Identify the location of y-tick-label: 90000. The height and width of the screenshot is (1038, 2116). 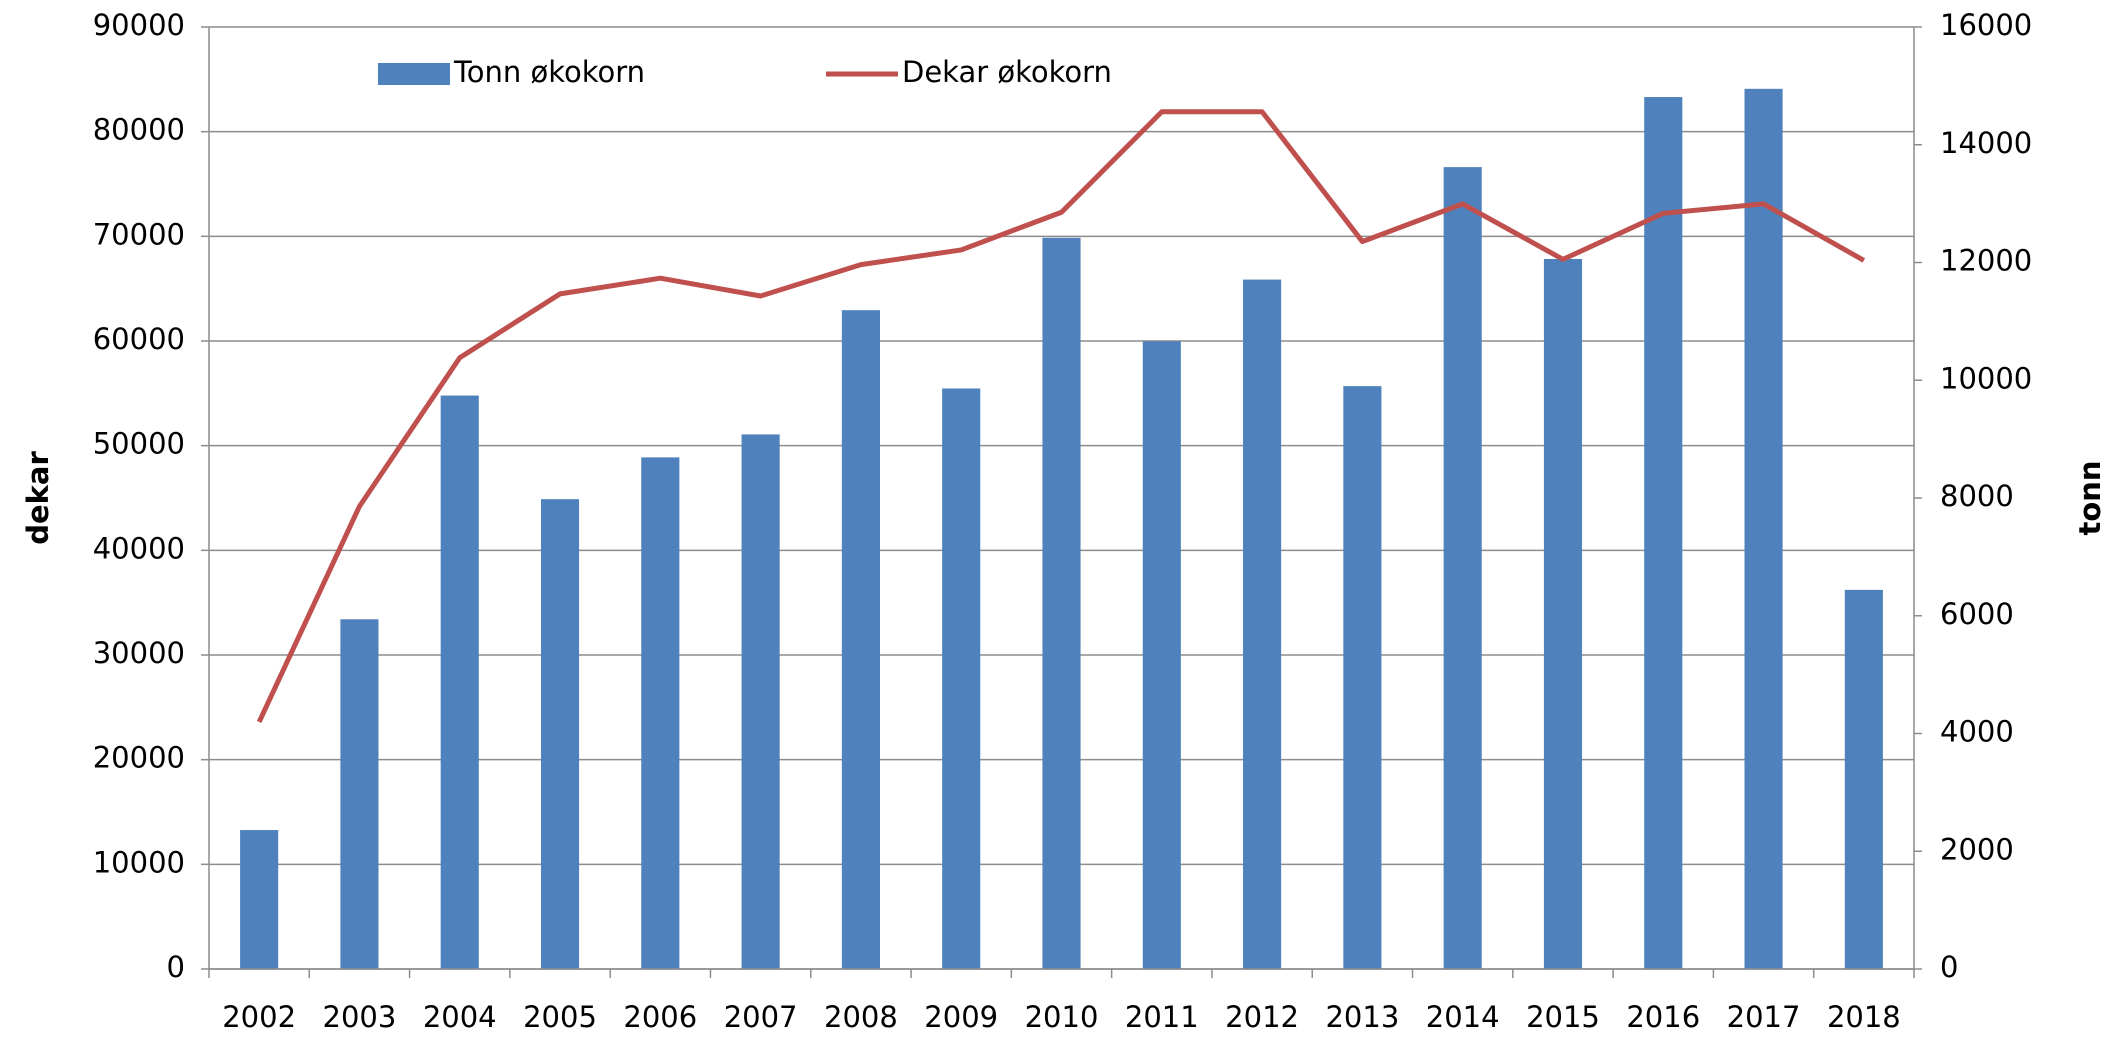
(139, 25).